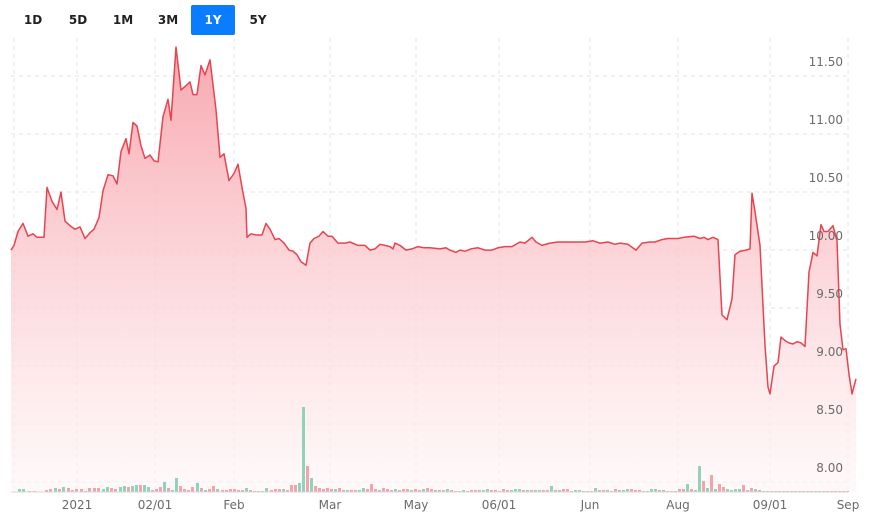 This screenshot has width=869, height=522. What do you see at coordinates (213, 20) in the screenshot?
I see `range-button-1y: 1Y` at bounding box center [213, 20].